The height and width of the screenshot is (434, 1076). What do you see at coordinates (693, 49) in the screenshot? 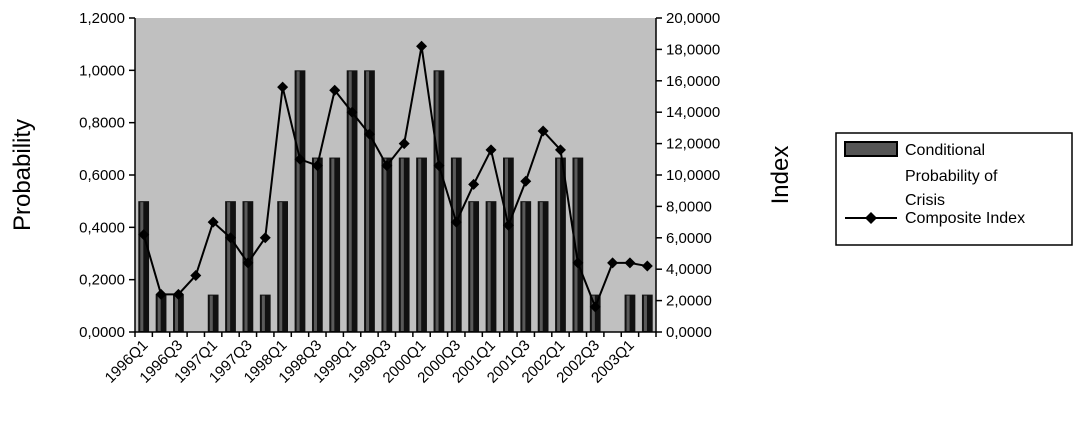
I see `right-tick-label: 18,0000` at bounding box center [693, 49].